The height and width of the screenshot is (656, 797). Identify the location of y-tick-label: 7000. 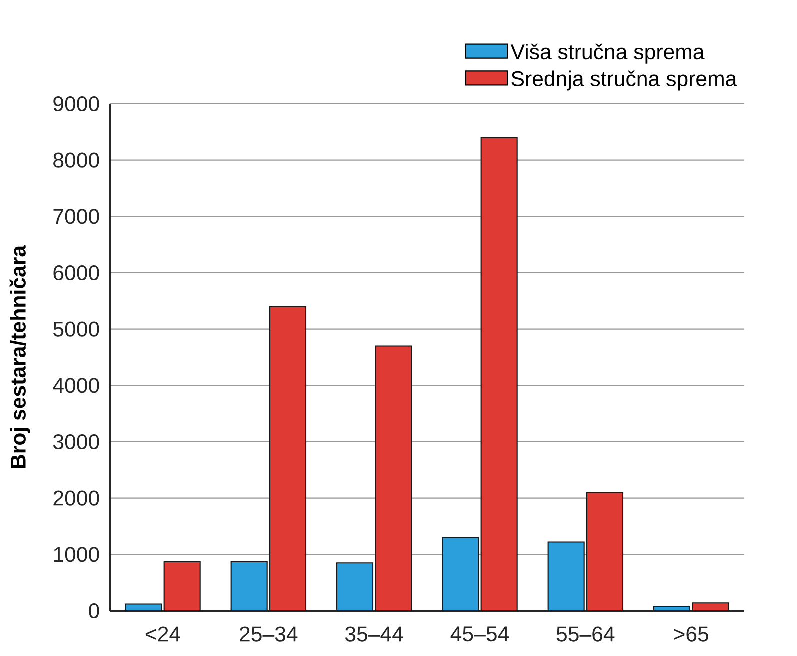
(77, 216).